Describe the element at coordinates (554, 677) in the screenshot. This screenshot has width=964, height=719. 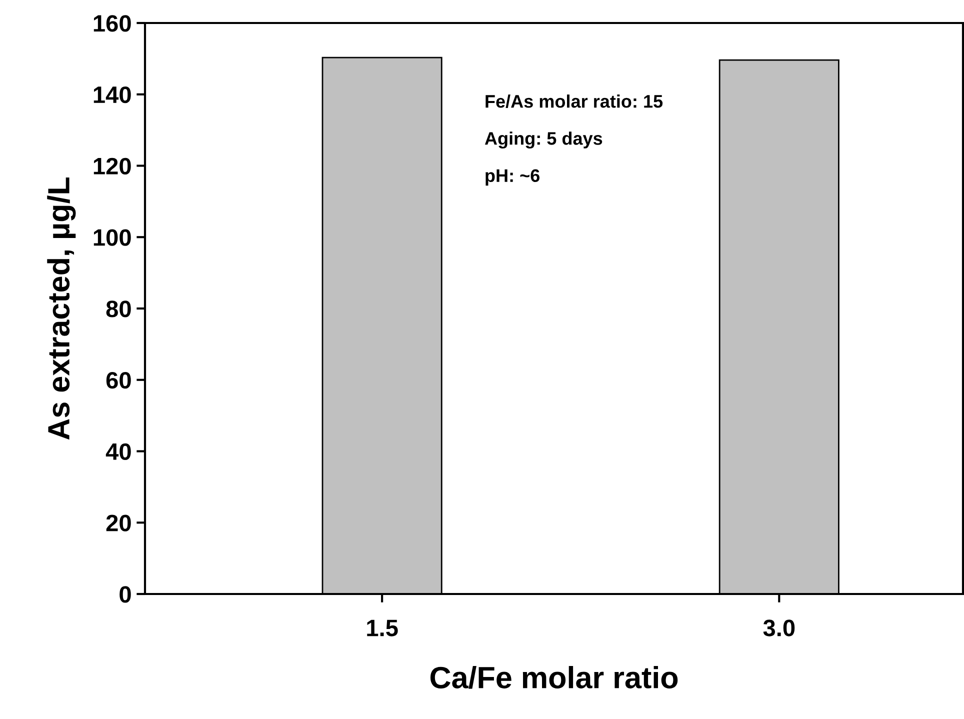
I see `x-axis-title: Ca/Fe molar ratio` at that location.